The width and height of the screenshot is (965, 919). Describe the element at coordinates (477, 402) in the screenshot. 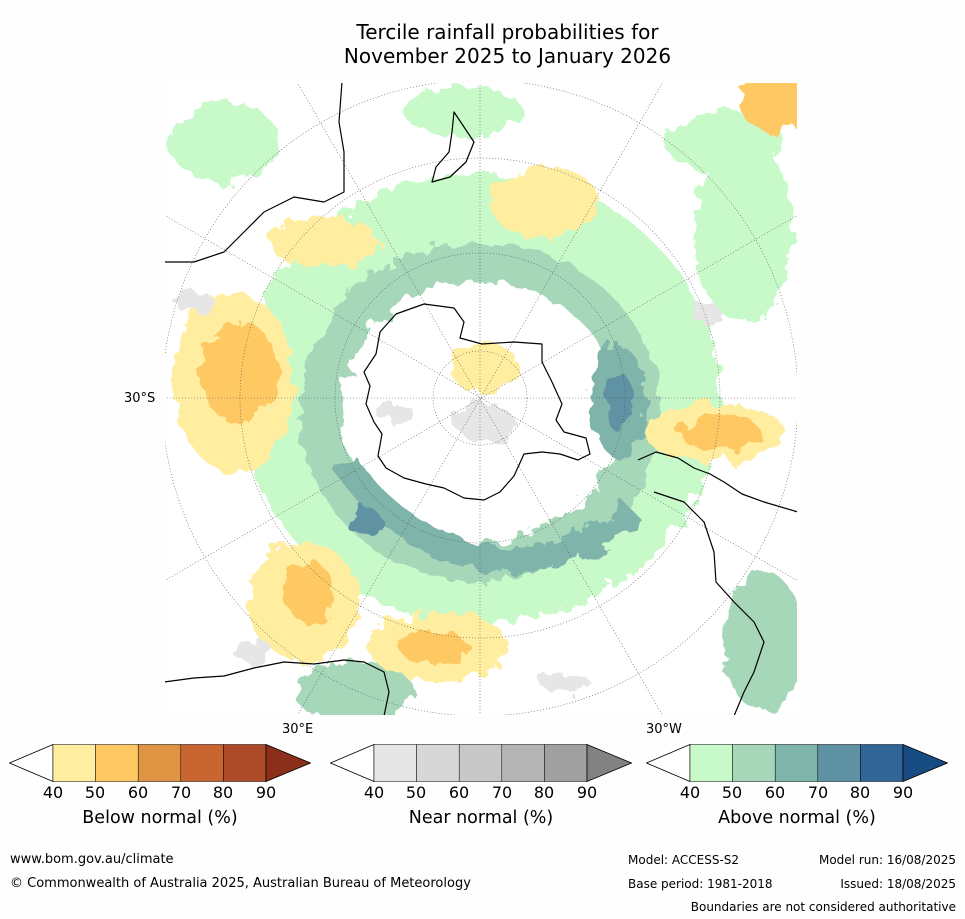

I see `antarctica-coastline` at that location.